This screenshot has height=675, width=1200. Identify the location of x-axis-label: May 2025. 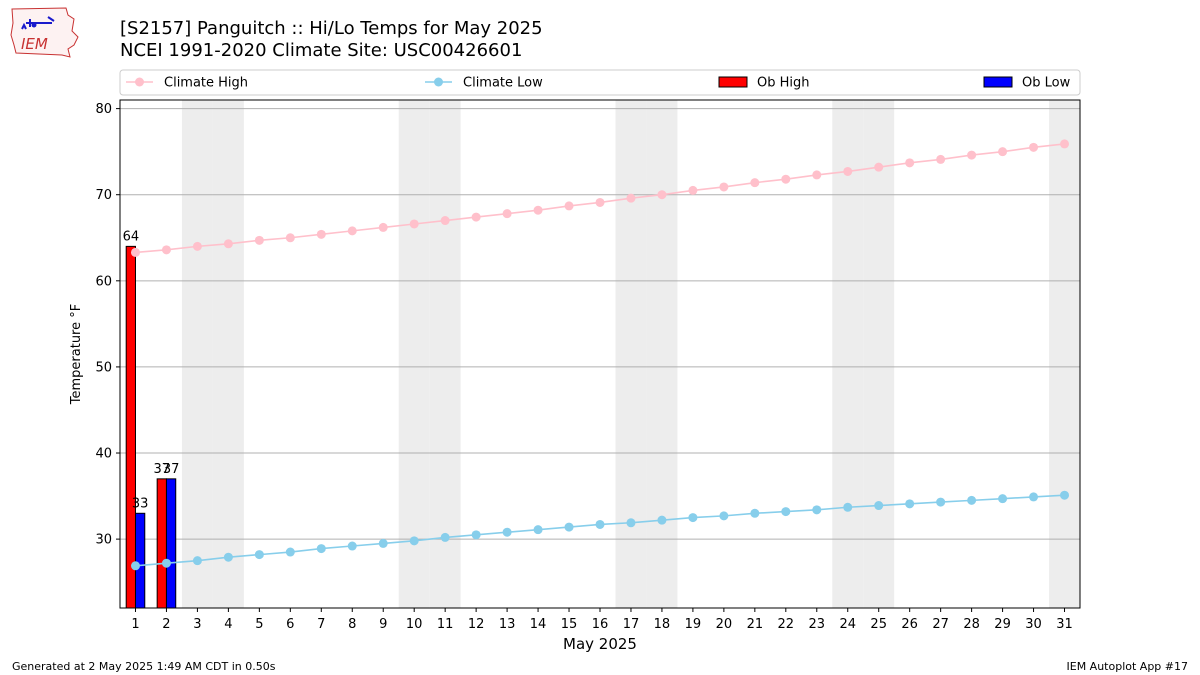
(600, 644).